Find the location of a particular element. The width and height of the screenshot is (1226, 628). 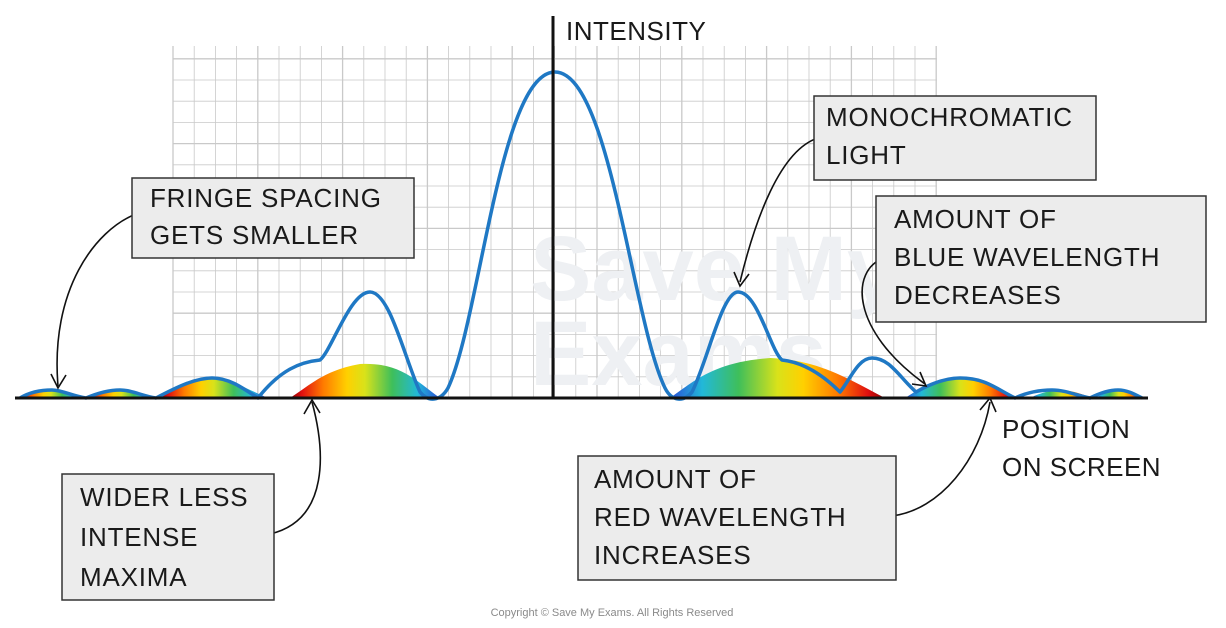

x-axis-label-line-2: ON SCREEN is located at coordinates (1081, 467).